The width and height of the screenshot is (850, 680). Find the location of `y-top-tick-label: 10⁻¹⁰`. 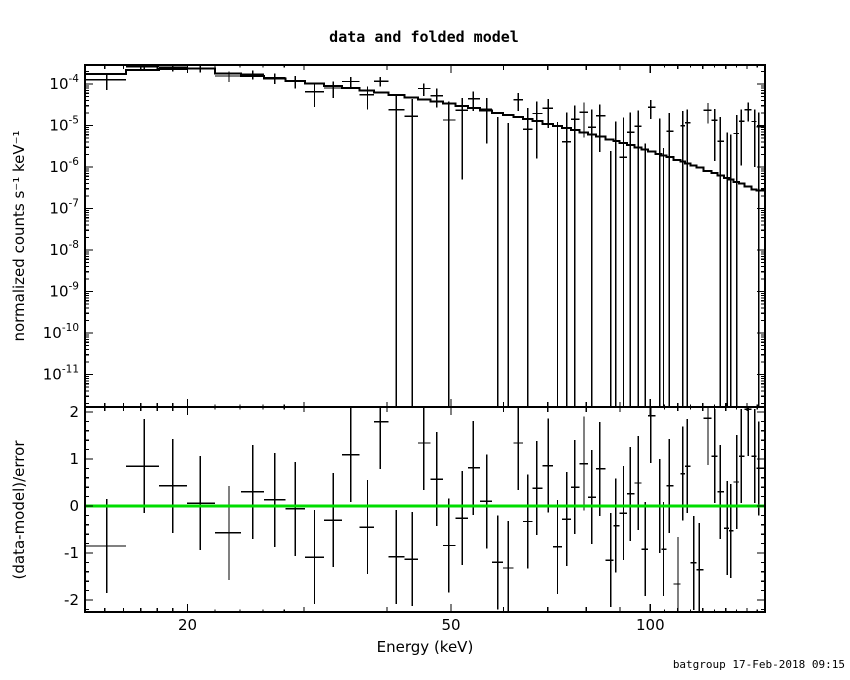

y-top-tick-label: 10⁻¹⁰ is located at coordinates (61, 332).